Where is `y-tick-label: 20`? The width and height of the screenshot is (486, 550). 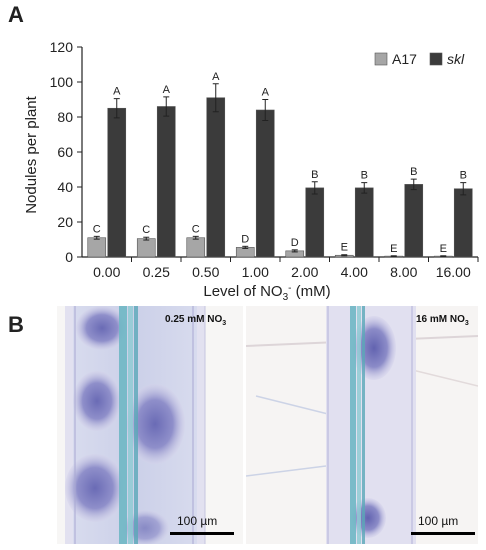
y-tick-label: 20 is located at coordinates (65, 222).